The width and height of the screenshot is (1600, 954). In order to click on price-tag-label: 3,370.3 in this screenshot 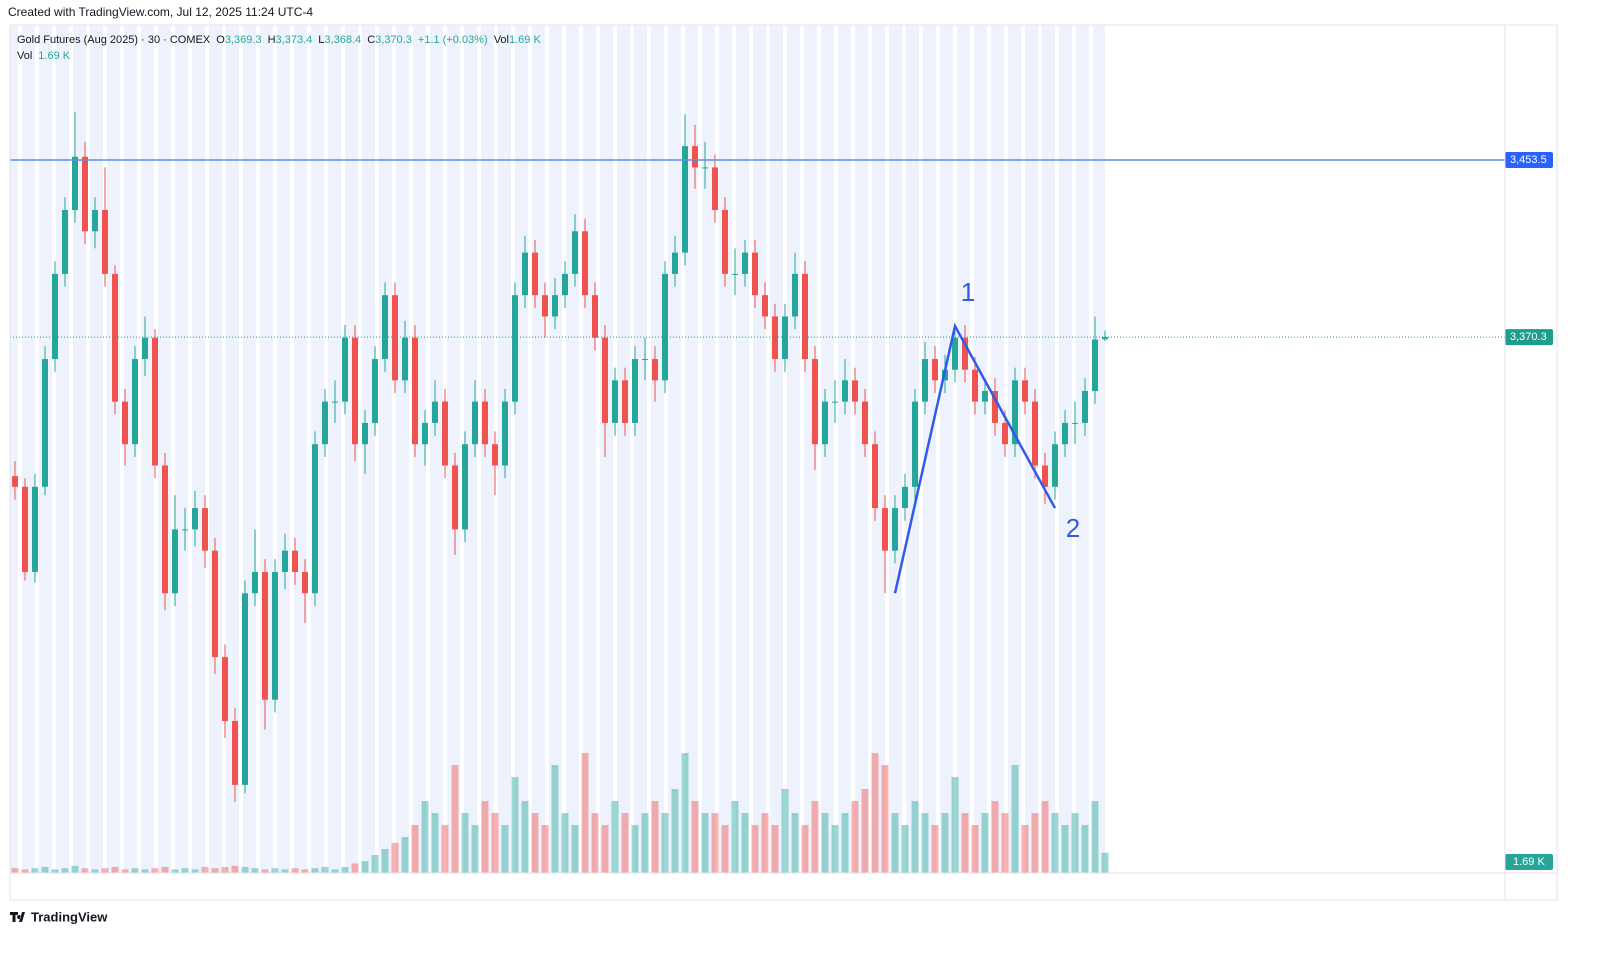, I will do `click(1528, 337)`.